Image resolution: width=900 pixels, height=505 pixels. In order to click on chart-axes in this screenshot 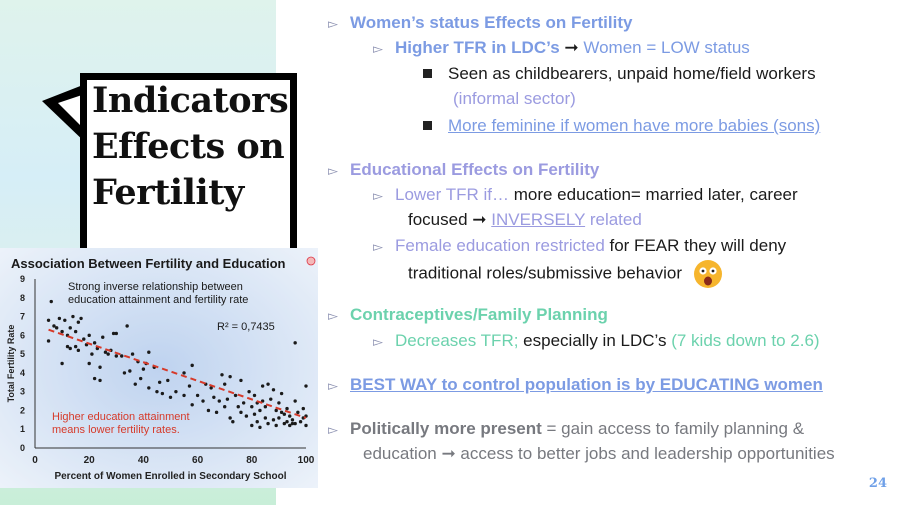, I will do `click(170, 364)`.